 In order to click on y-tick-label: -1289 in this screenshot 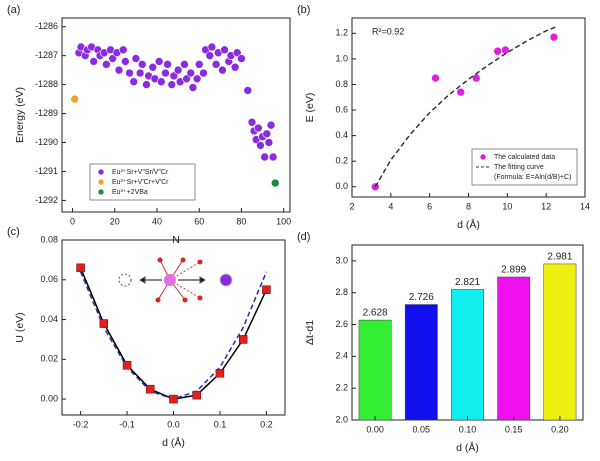, I will do `click(46, 113)`.